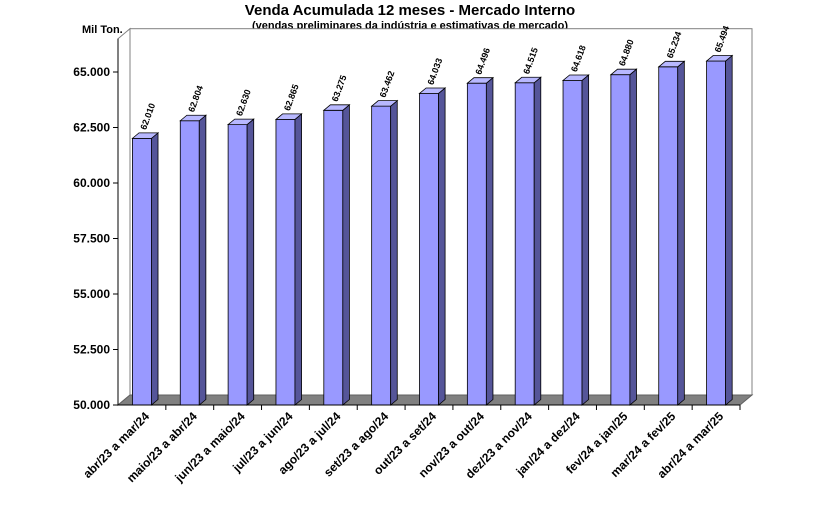 The height and width of the screenshot is (518, 820). What do you see at coordinates (91, 72) in the screenshot?
I see `y-tick-label: 65.000` at bounding box center [91, 72].